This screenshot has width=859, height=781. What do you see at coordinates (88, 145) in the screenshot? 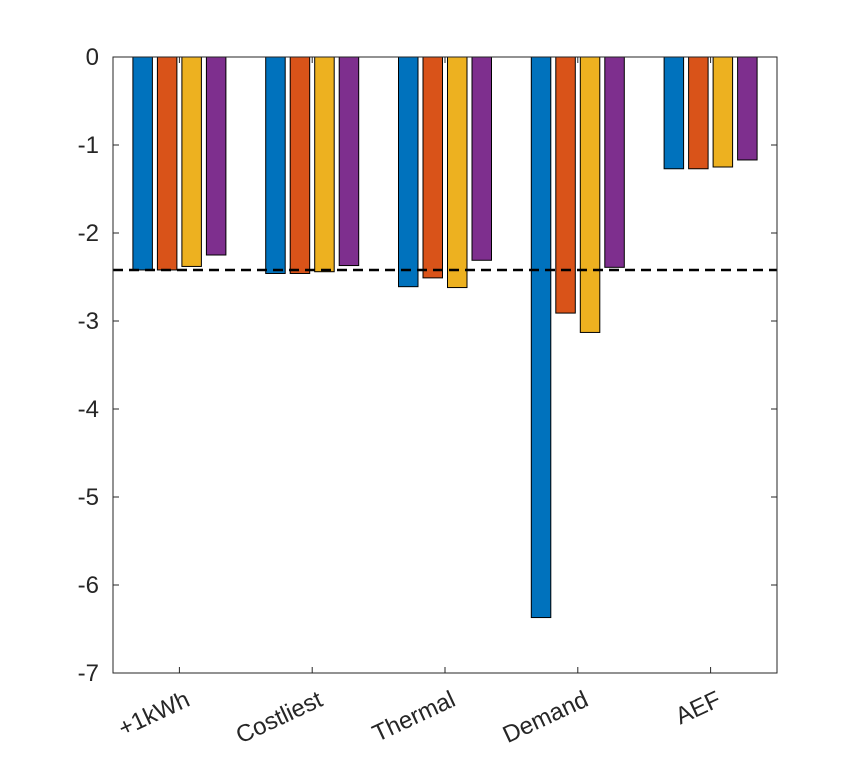
I see `y-tick-label: -1` at bounding box center [88, 145].